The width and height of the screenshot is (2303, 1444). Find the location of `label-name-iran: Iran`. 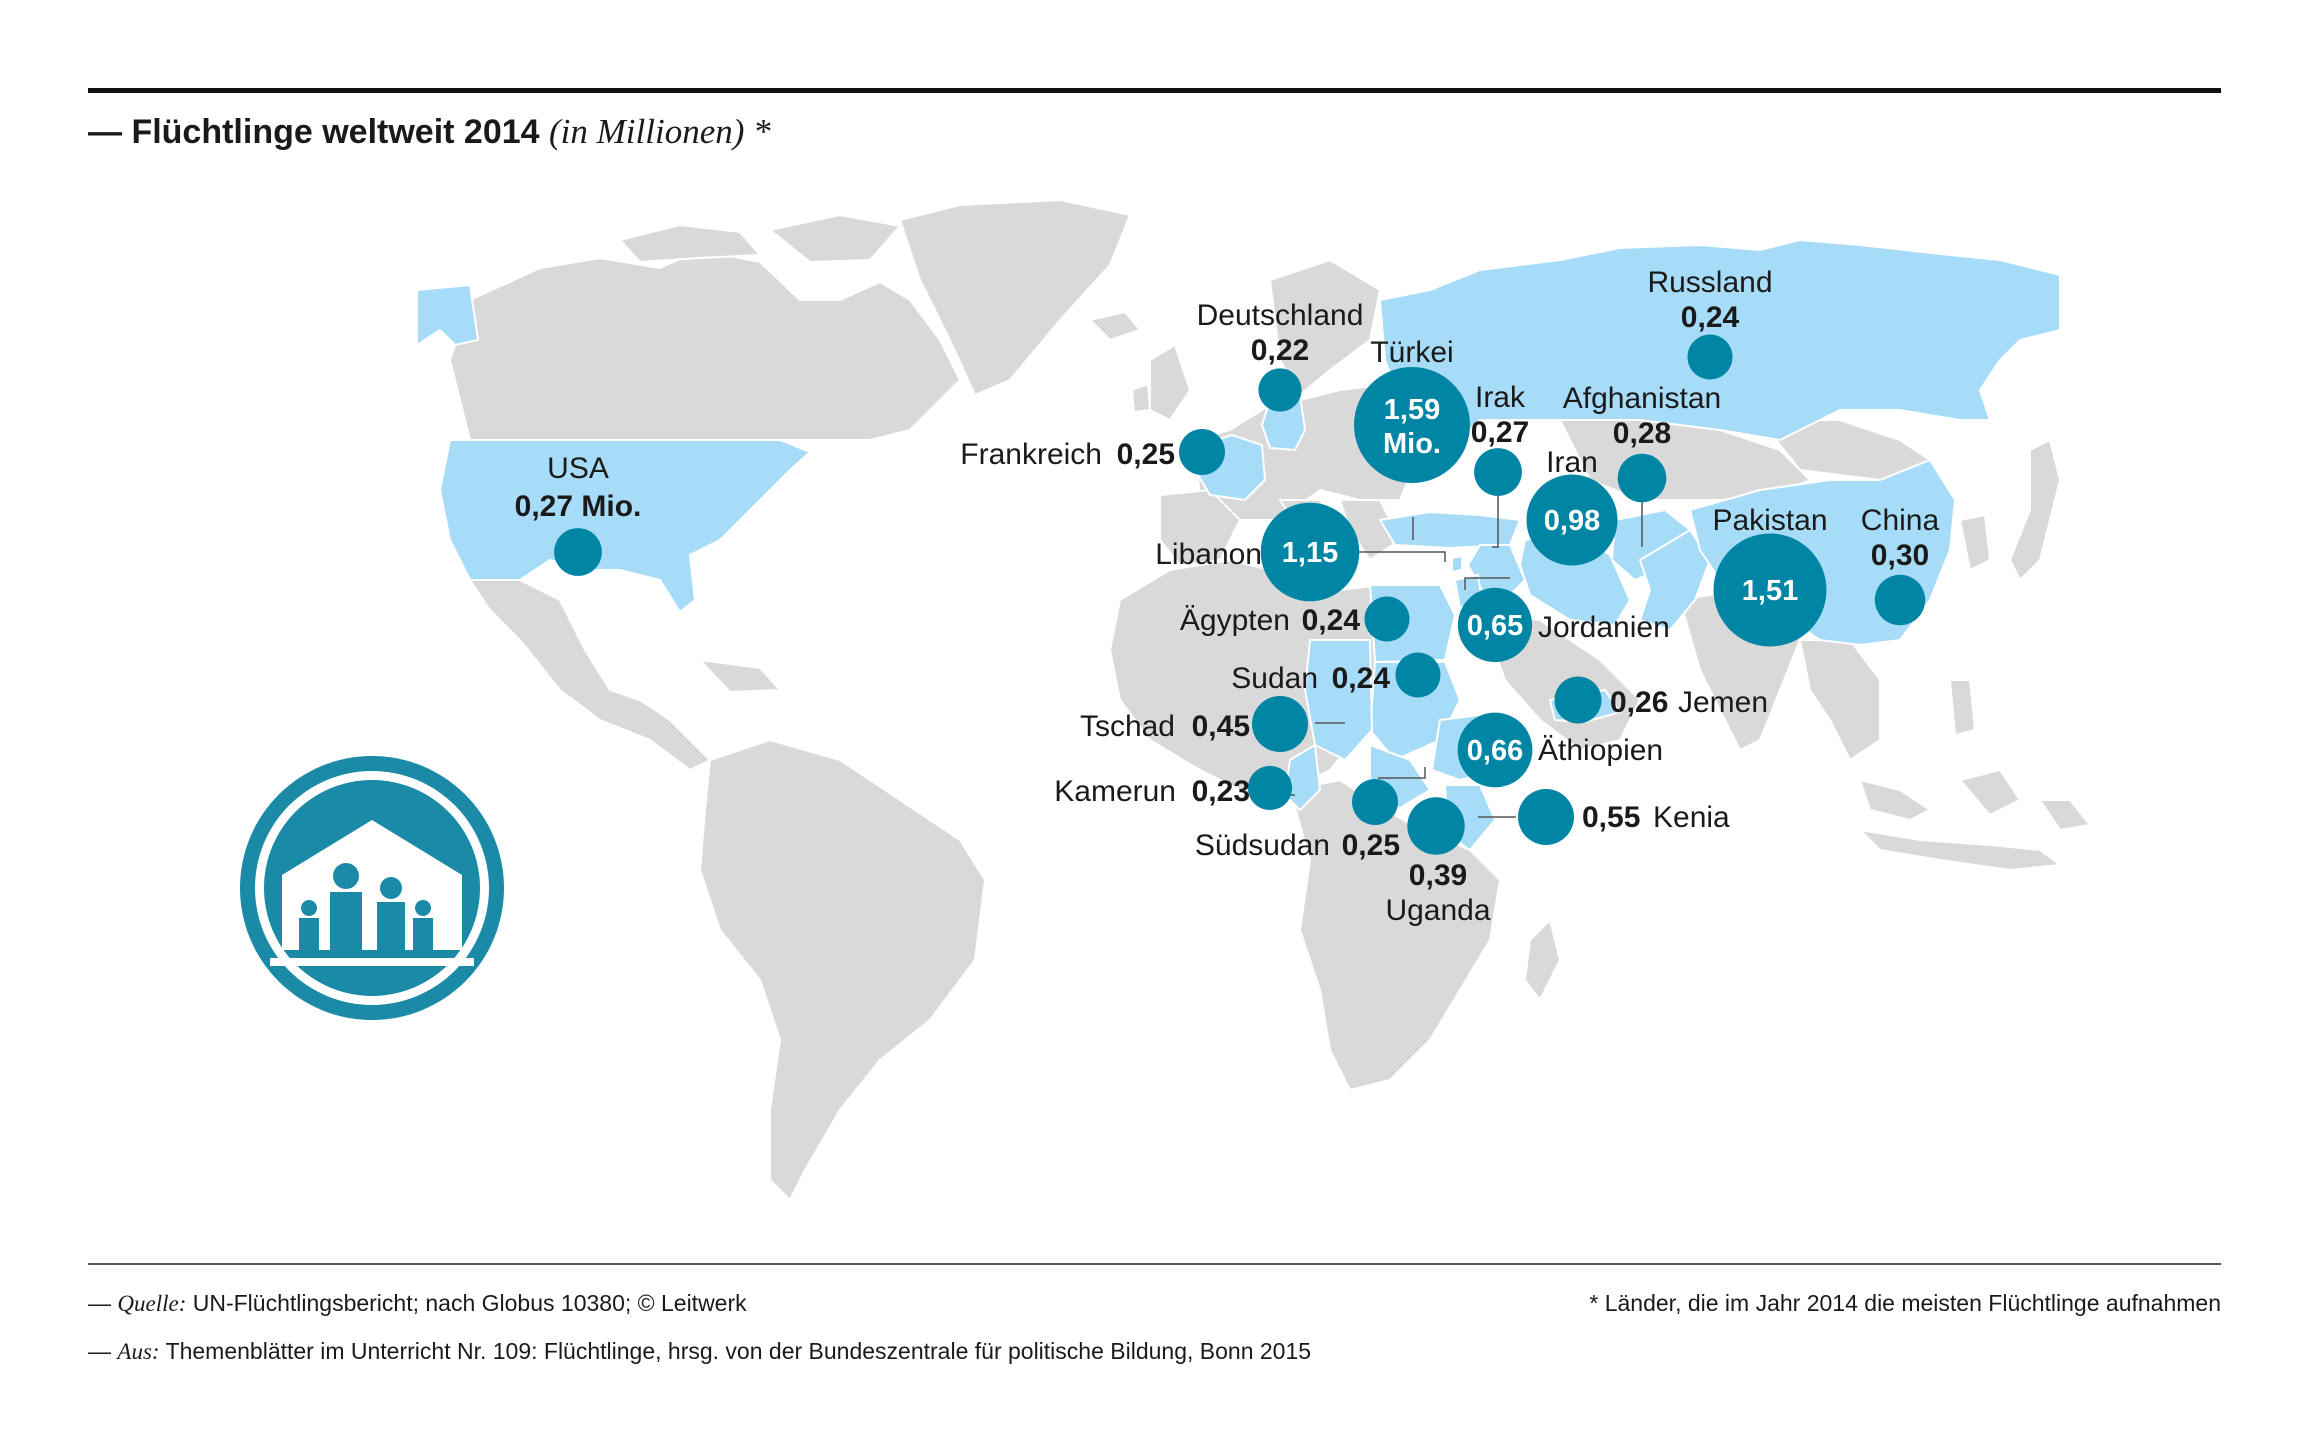

label-name-iran: Iran is located at coordinates (1572, 462).